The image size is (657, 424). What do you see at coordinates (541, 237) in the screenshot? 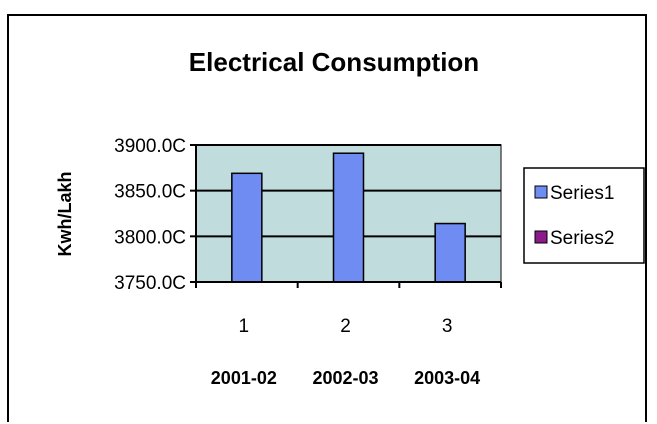
I see `legend-swatch-series2` at bounding box center [541, 237].